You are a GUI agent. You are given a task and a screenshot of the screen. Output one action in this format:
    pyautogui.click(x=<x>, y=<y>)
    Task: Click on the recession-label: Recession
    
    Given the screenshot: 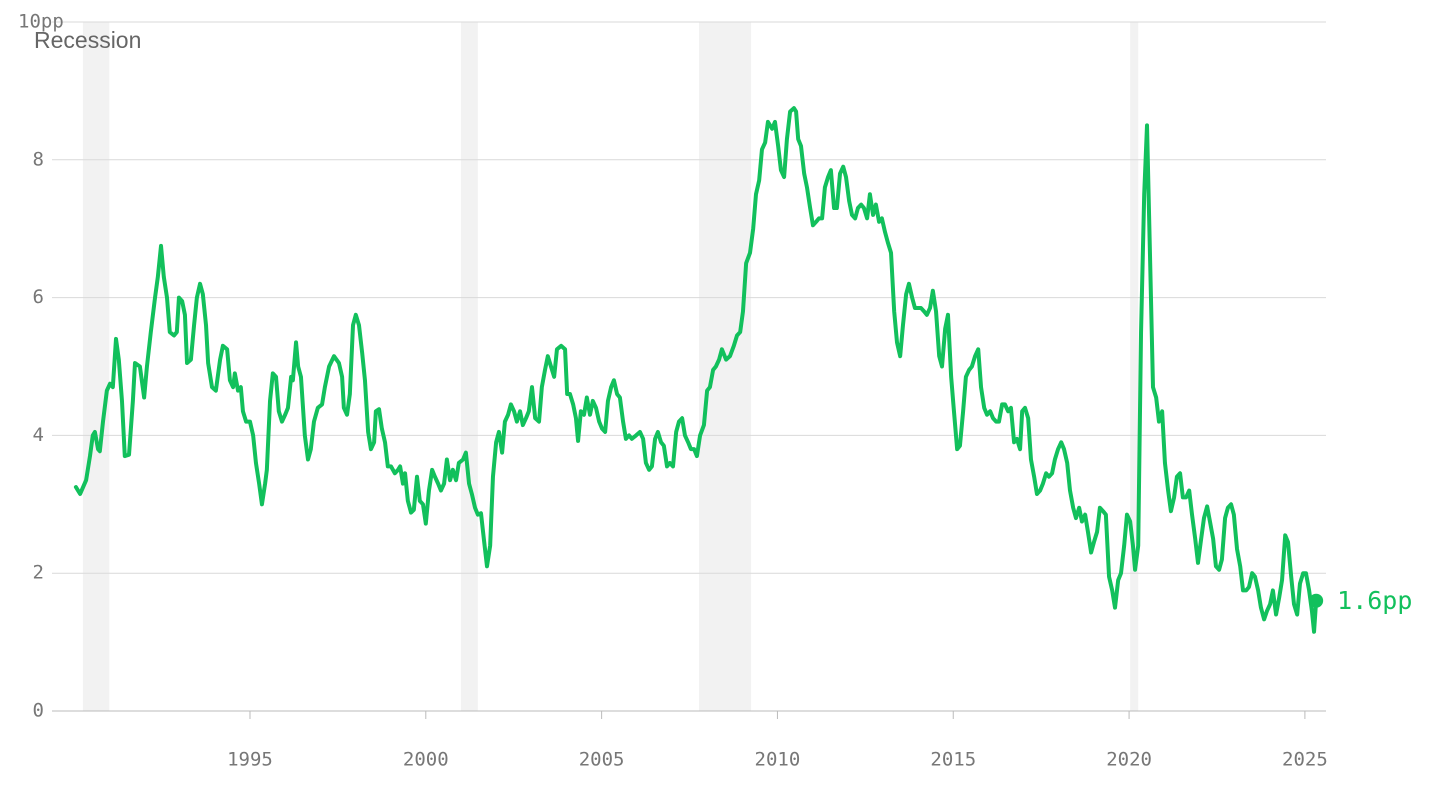 What is the action you would take?
    pyautogui.click(x=87, y=40)
    